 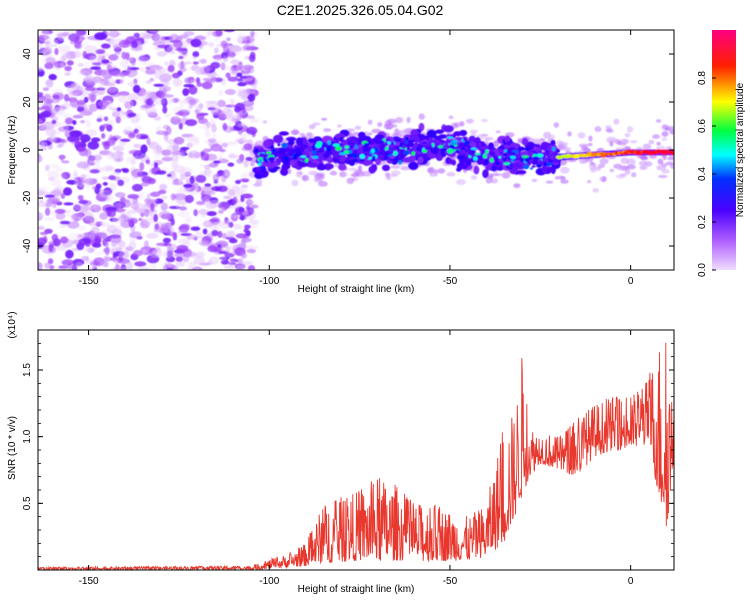 I want to click on snr-scale-label: (x10⁴), so click(x=12, y=324).